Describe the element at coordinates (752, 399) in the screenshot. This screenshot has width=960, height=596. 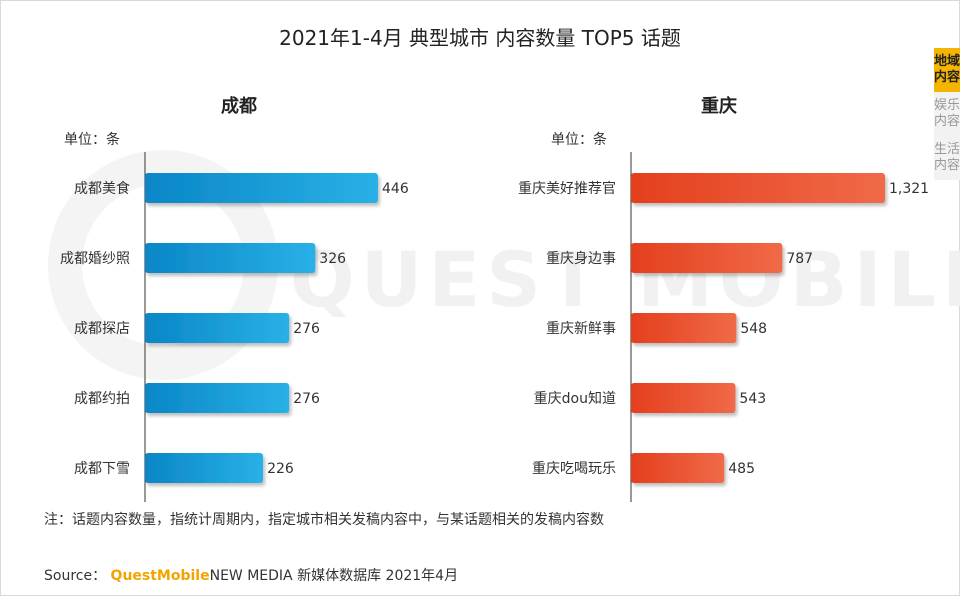
I see `chongqing-value-label-4: 543` at that location.